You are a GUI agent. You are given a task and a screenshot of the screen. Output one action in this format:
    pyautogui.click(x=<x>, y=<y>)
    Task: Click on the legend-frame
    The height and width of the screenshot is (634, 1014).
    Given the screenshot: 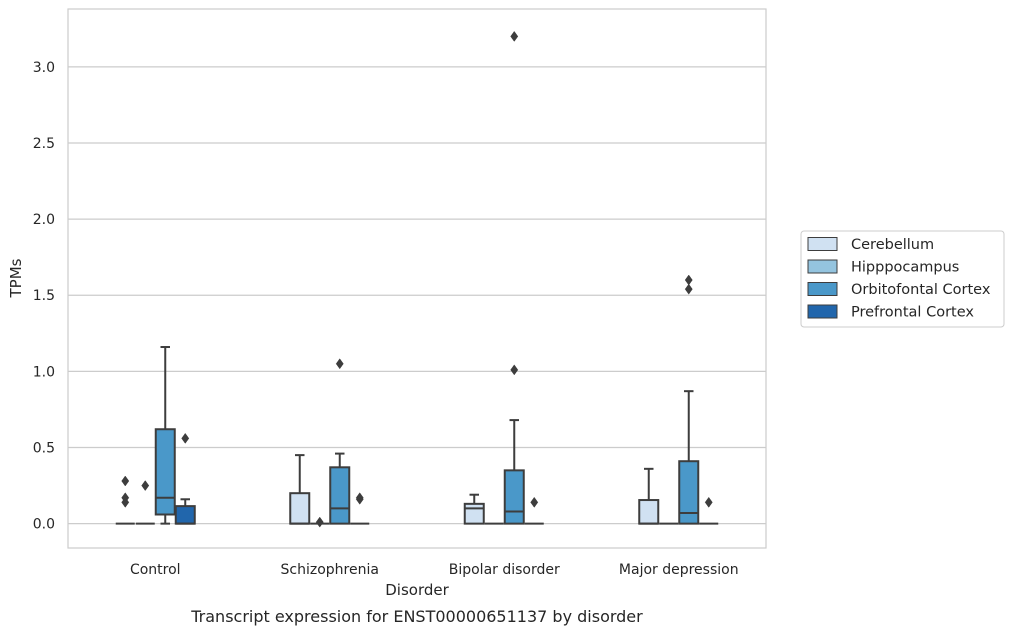 What is the action you would take?
    pyautogui.click(x=902, y=279)
    